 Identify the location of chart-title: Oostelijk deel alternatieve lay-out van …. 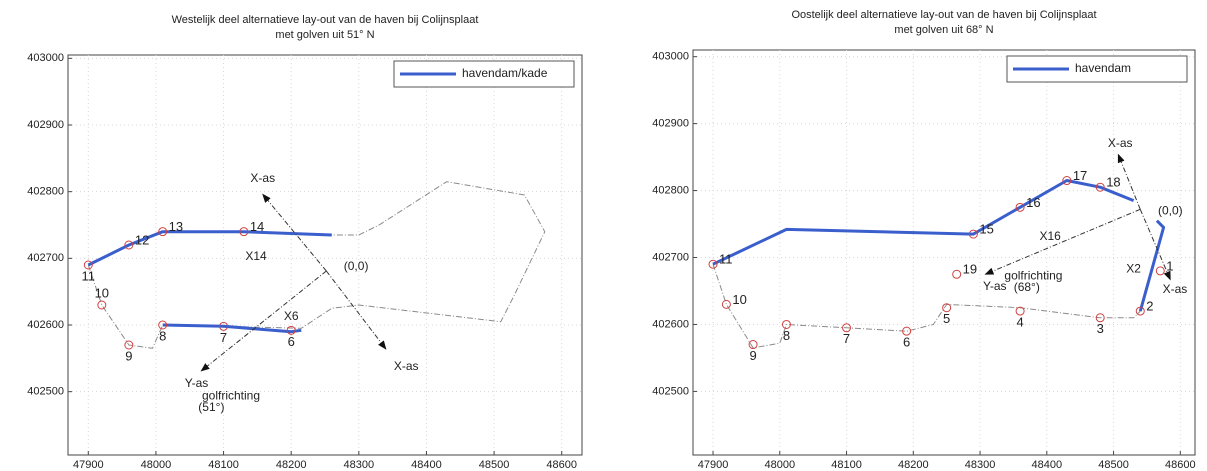
(943, 15).